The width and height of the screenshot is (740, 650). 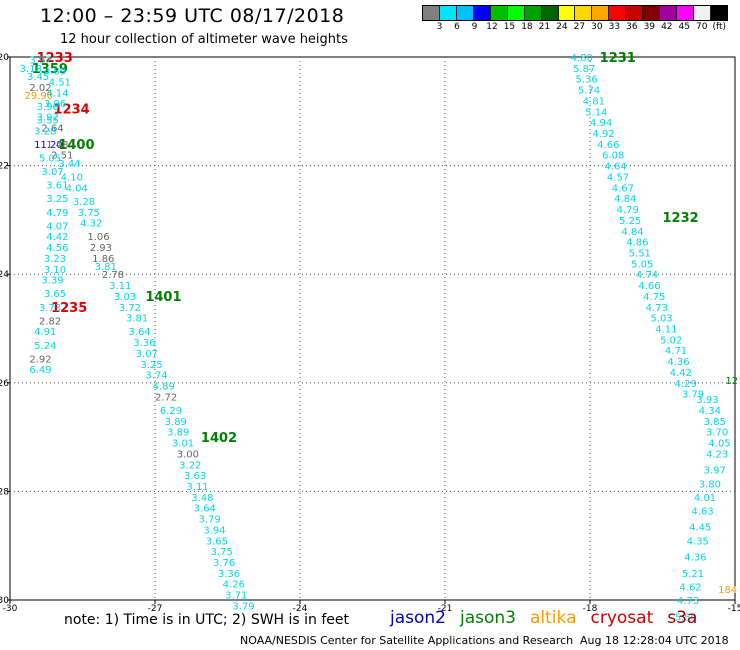 What do you see at coordinates (608, 145) in the screenshot?
I see `wave-height-value: 4.66` at bounding box center [608, 145].